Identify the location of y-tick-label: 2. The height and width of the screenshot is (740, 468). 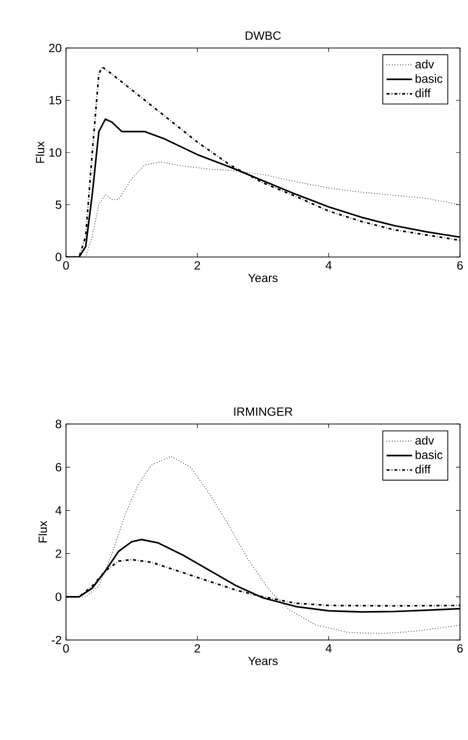
(59, 553).